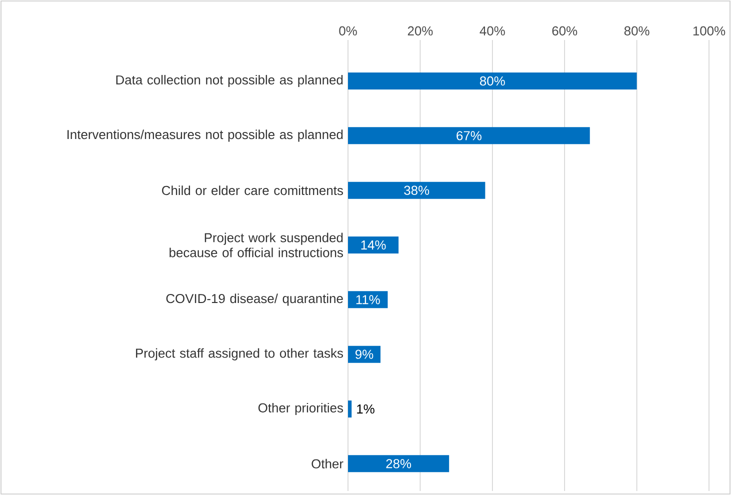 This screenshot has width=731, height=495. Describe the element at coordinates (252, 191) in the screenshot. I see `y-tick-label: Child or elder care comittments` at that location.